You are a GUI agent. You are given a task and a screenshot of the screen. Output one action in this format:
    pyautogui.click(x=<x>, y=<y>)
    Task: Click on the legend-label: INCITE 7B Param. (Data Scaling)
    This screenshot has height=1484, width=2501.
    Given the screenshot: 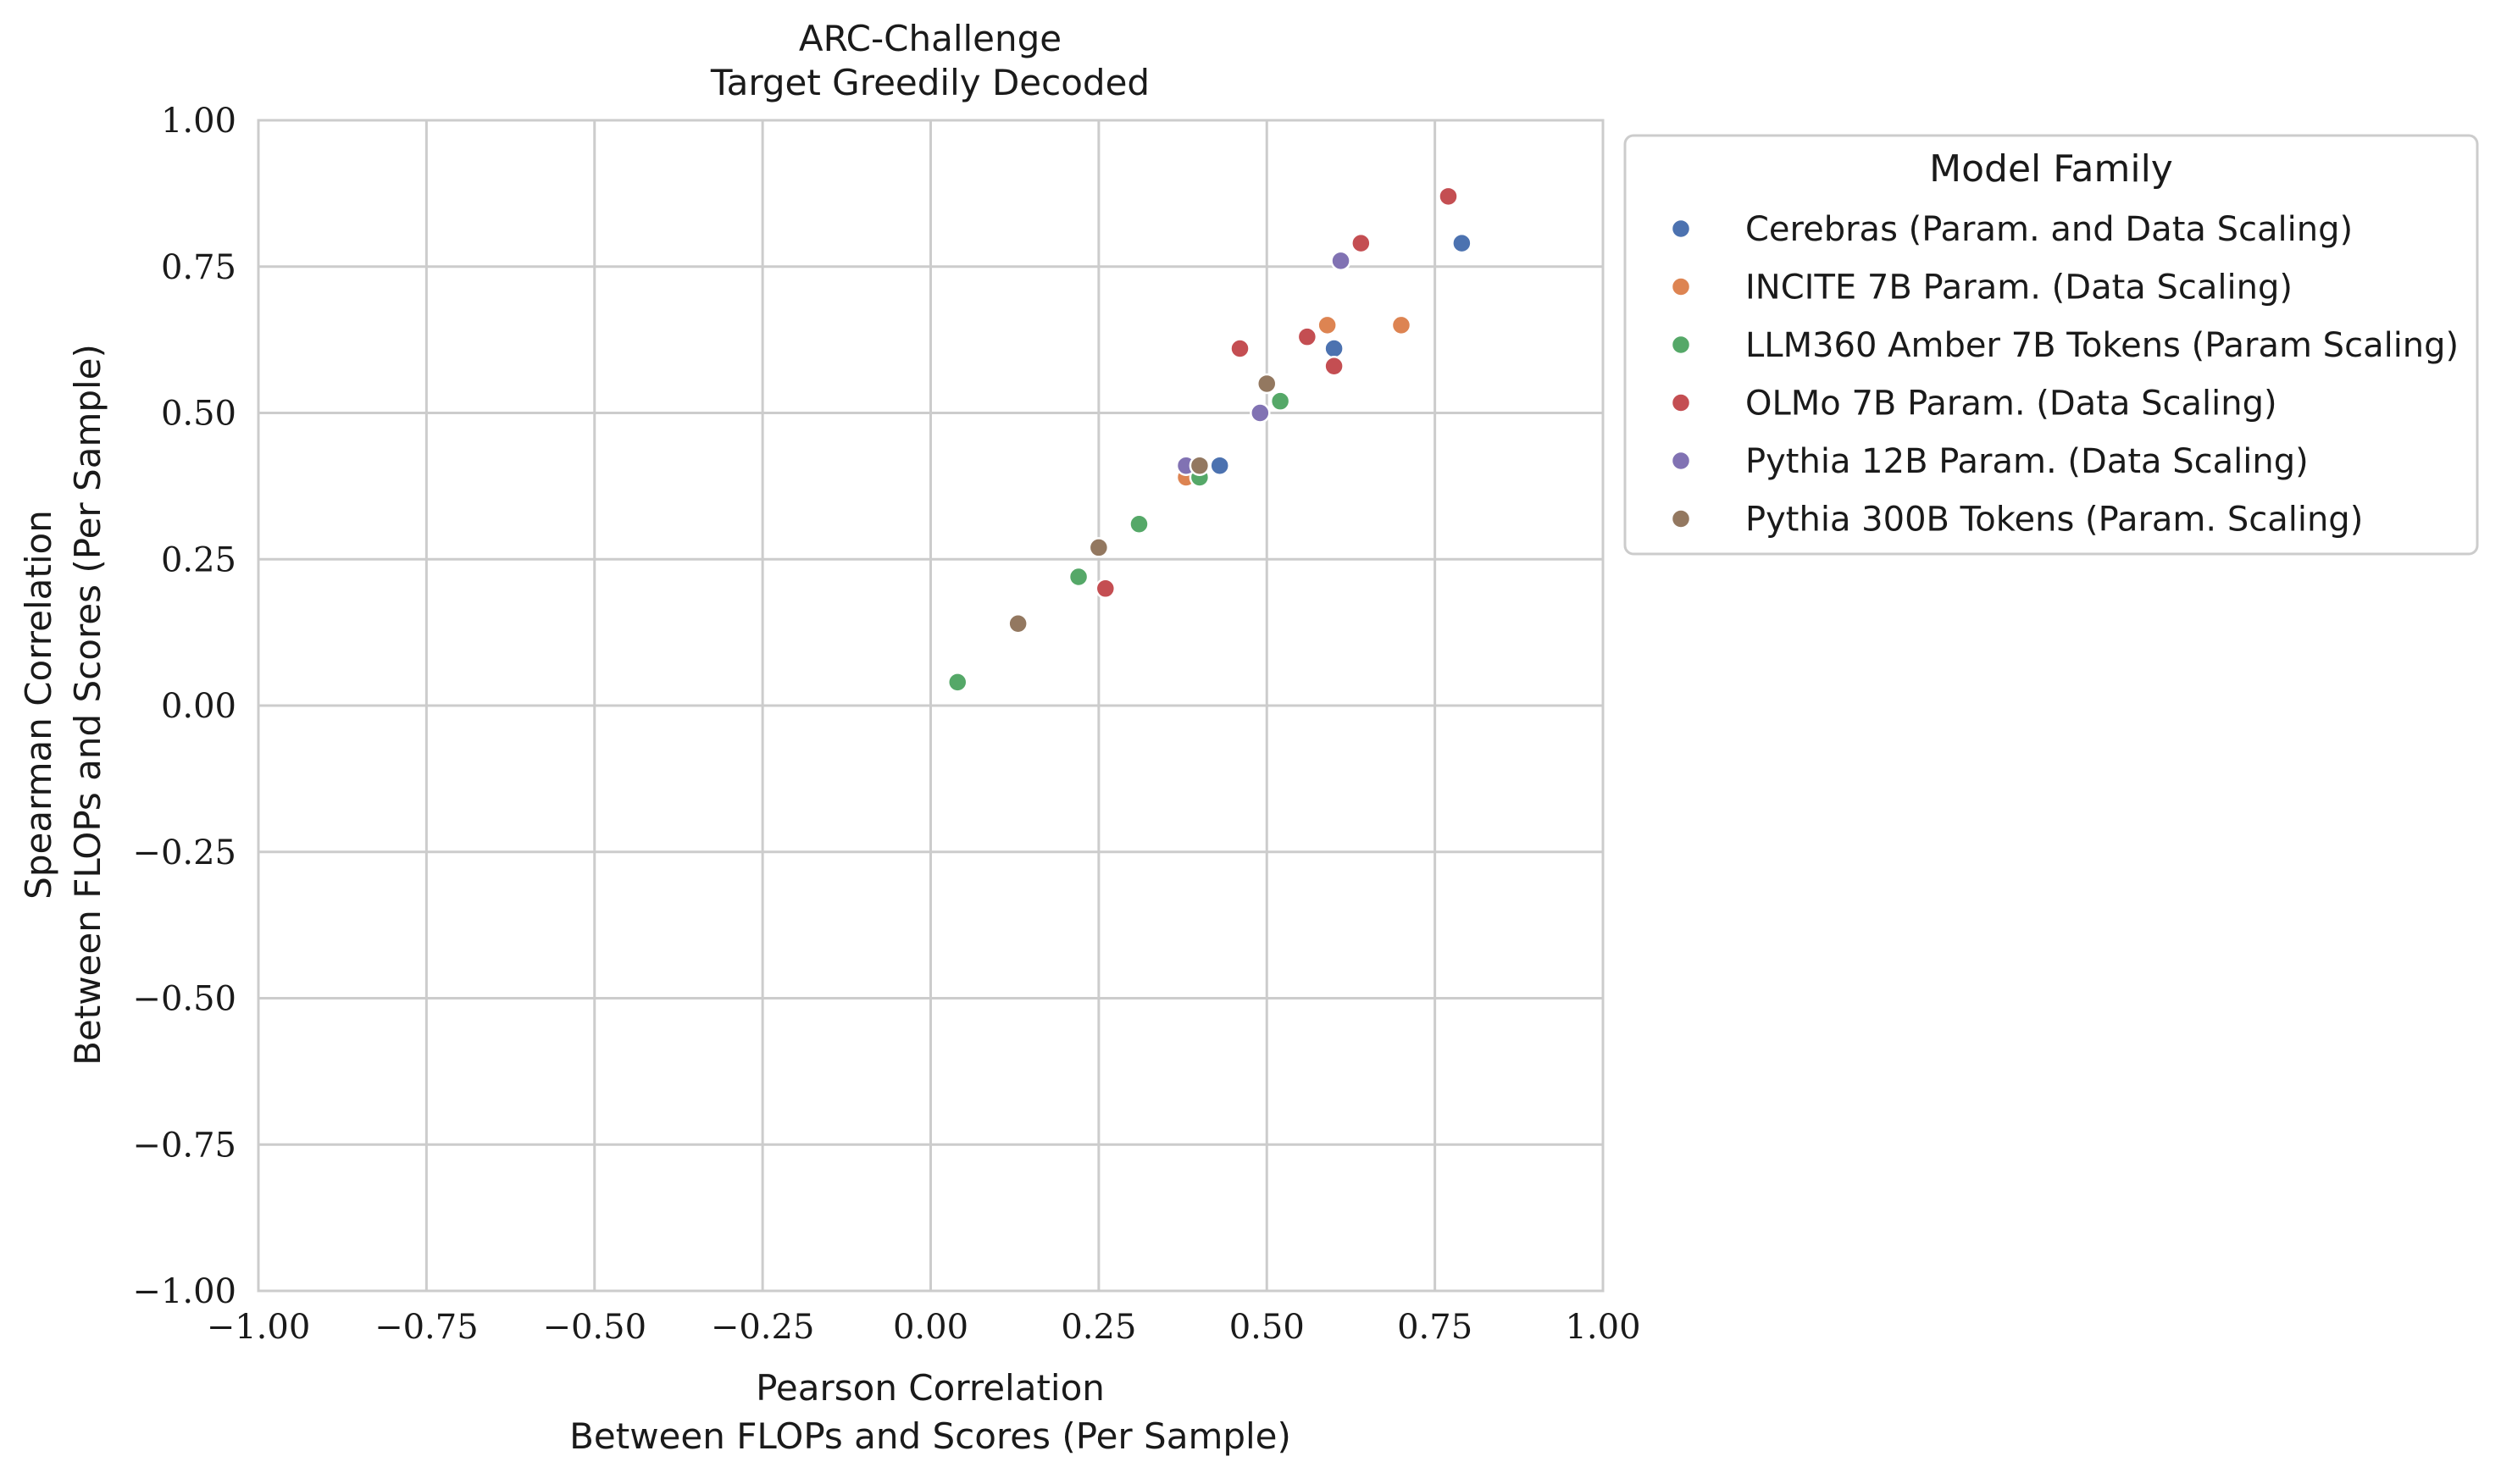 What is the action you would take?
    pyautogui.click(x=2019, y=288)
    